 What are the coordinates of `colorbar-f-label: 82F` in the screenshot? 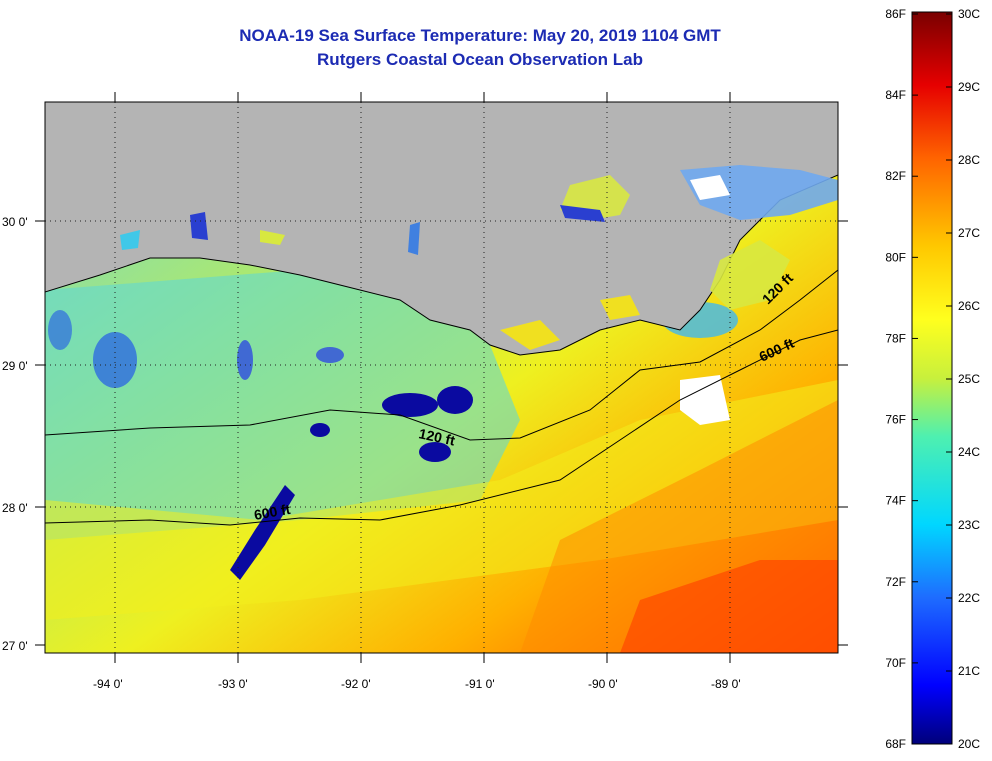 It's located at (895, 176).